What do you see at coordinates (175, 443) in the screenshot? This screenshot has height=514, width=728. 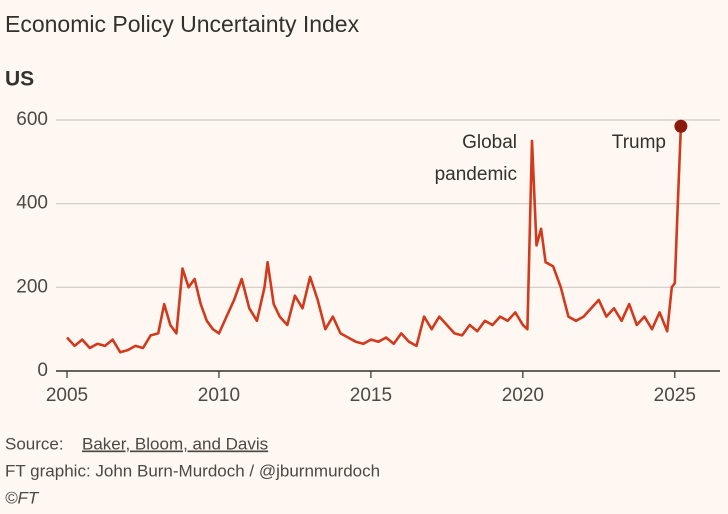 I see `source-link: Baker, Bloom, and Davis` at bounding box center [175, 443].